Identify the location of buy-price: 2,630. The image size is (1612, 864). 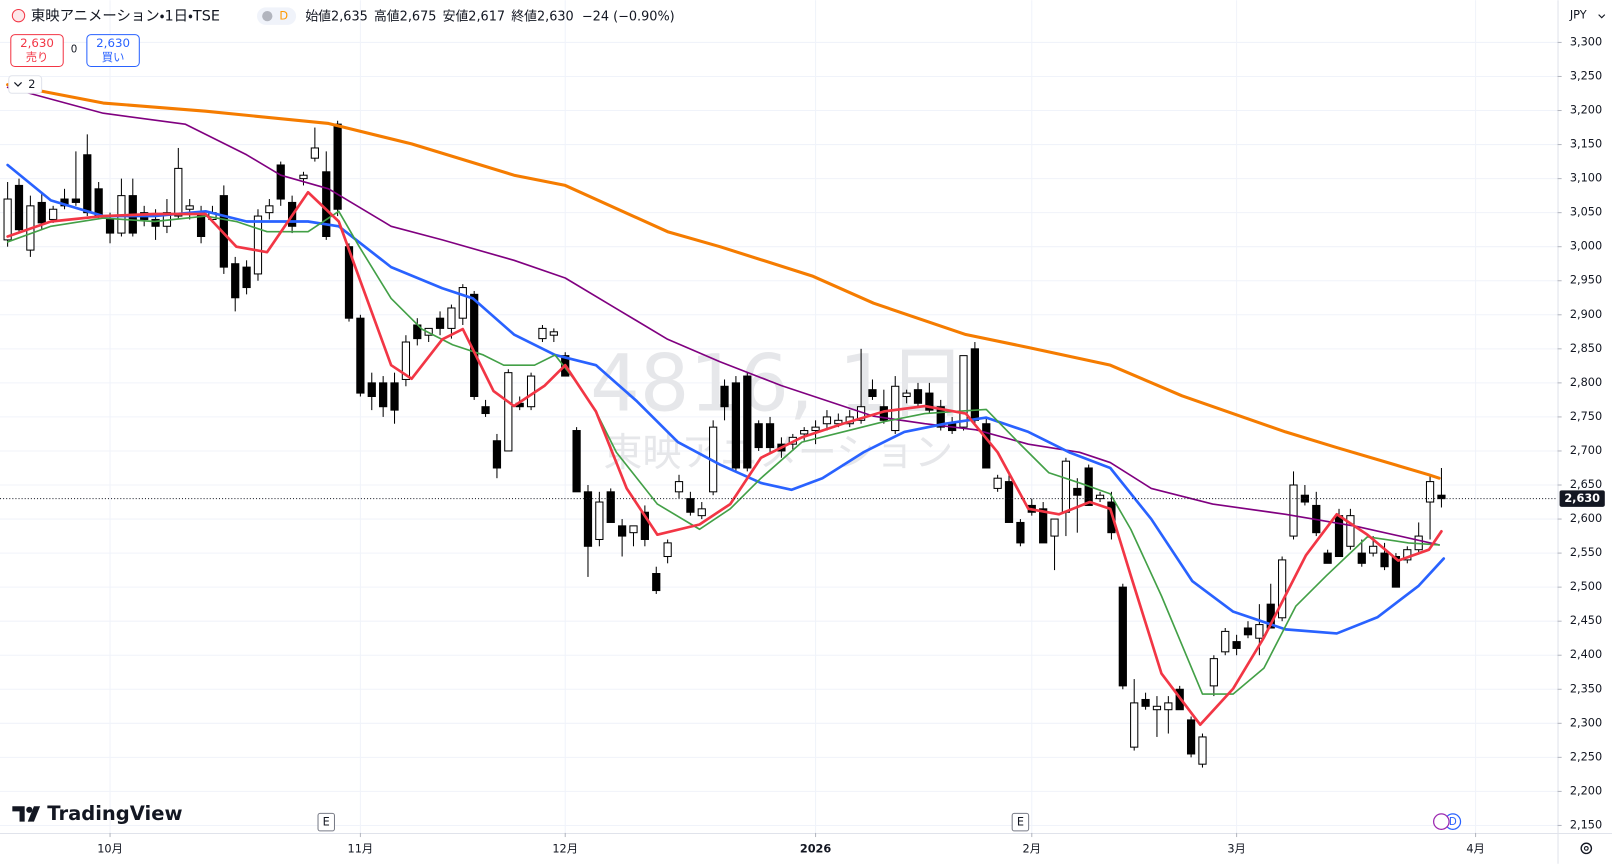
(113, 43).